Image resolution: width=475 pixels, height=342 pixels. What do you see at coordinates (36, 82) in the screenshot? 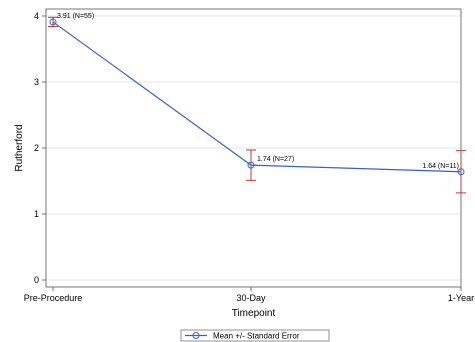
I see `y-tick-label: 3` at bounding box center [36, 82].